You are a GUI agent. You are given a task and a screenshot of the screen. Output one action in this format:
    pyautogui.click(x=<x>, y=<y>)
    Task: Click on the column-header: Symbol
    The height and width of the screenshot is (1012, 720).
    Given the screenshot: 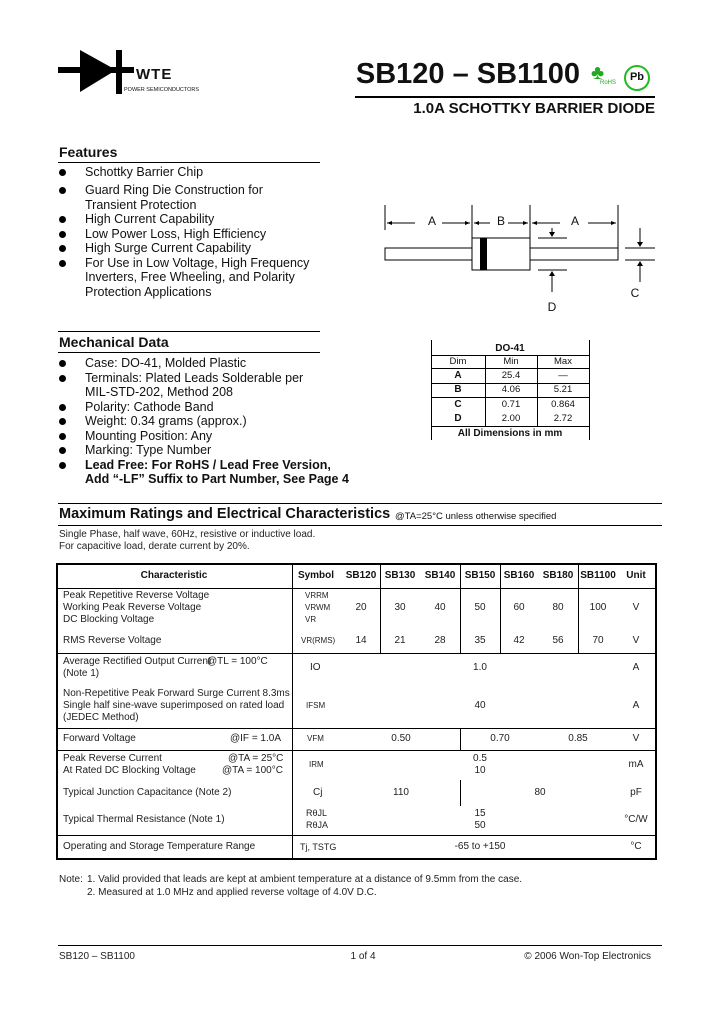 What is the action you would take?
    pyautogui.click(x=316, y=575)
    